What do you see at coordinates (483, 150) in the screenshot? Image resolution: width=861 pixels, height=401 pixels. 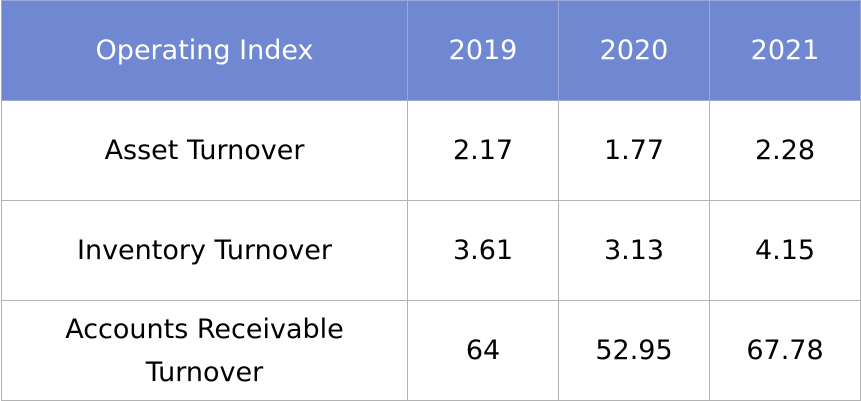 I see `cell-value: 2.17` at bounding box center [483, 150].